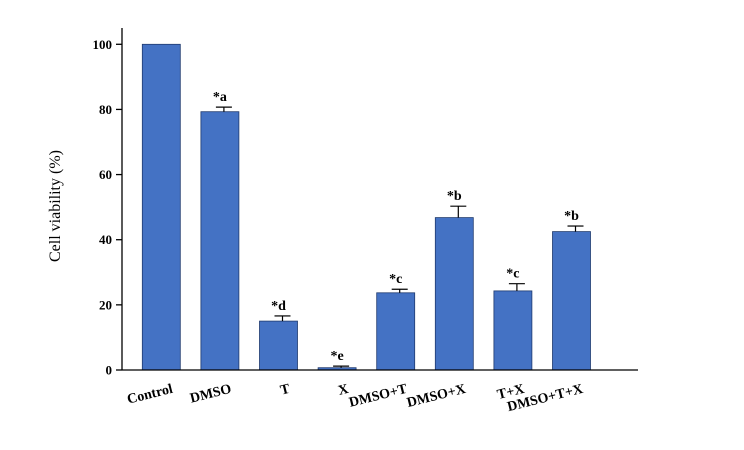 The image size is (744, 450). I want to click on significance-label: *a, so click(220, 97).